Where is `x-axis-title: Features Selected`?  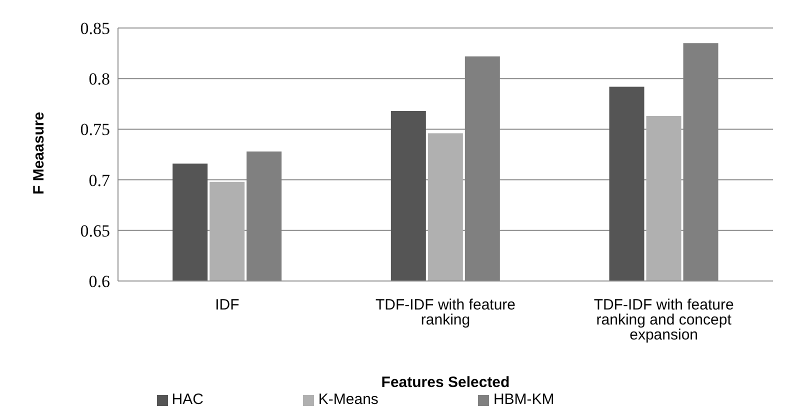 x-axis-title: Features Selected is located at coordinates (445, 382).